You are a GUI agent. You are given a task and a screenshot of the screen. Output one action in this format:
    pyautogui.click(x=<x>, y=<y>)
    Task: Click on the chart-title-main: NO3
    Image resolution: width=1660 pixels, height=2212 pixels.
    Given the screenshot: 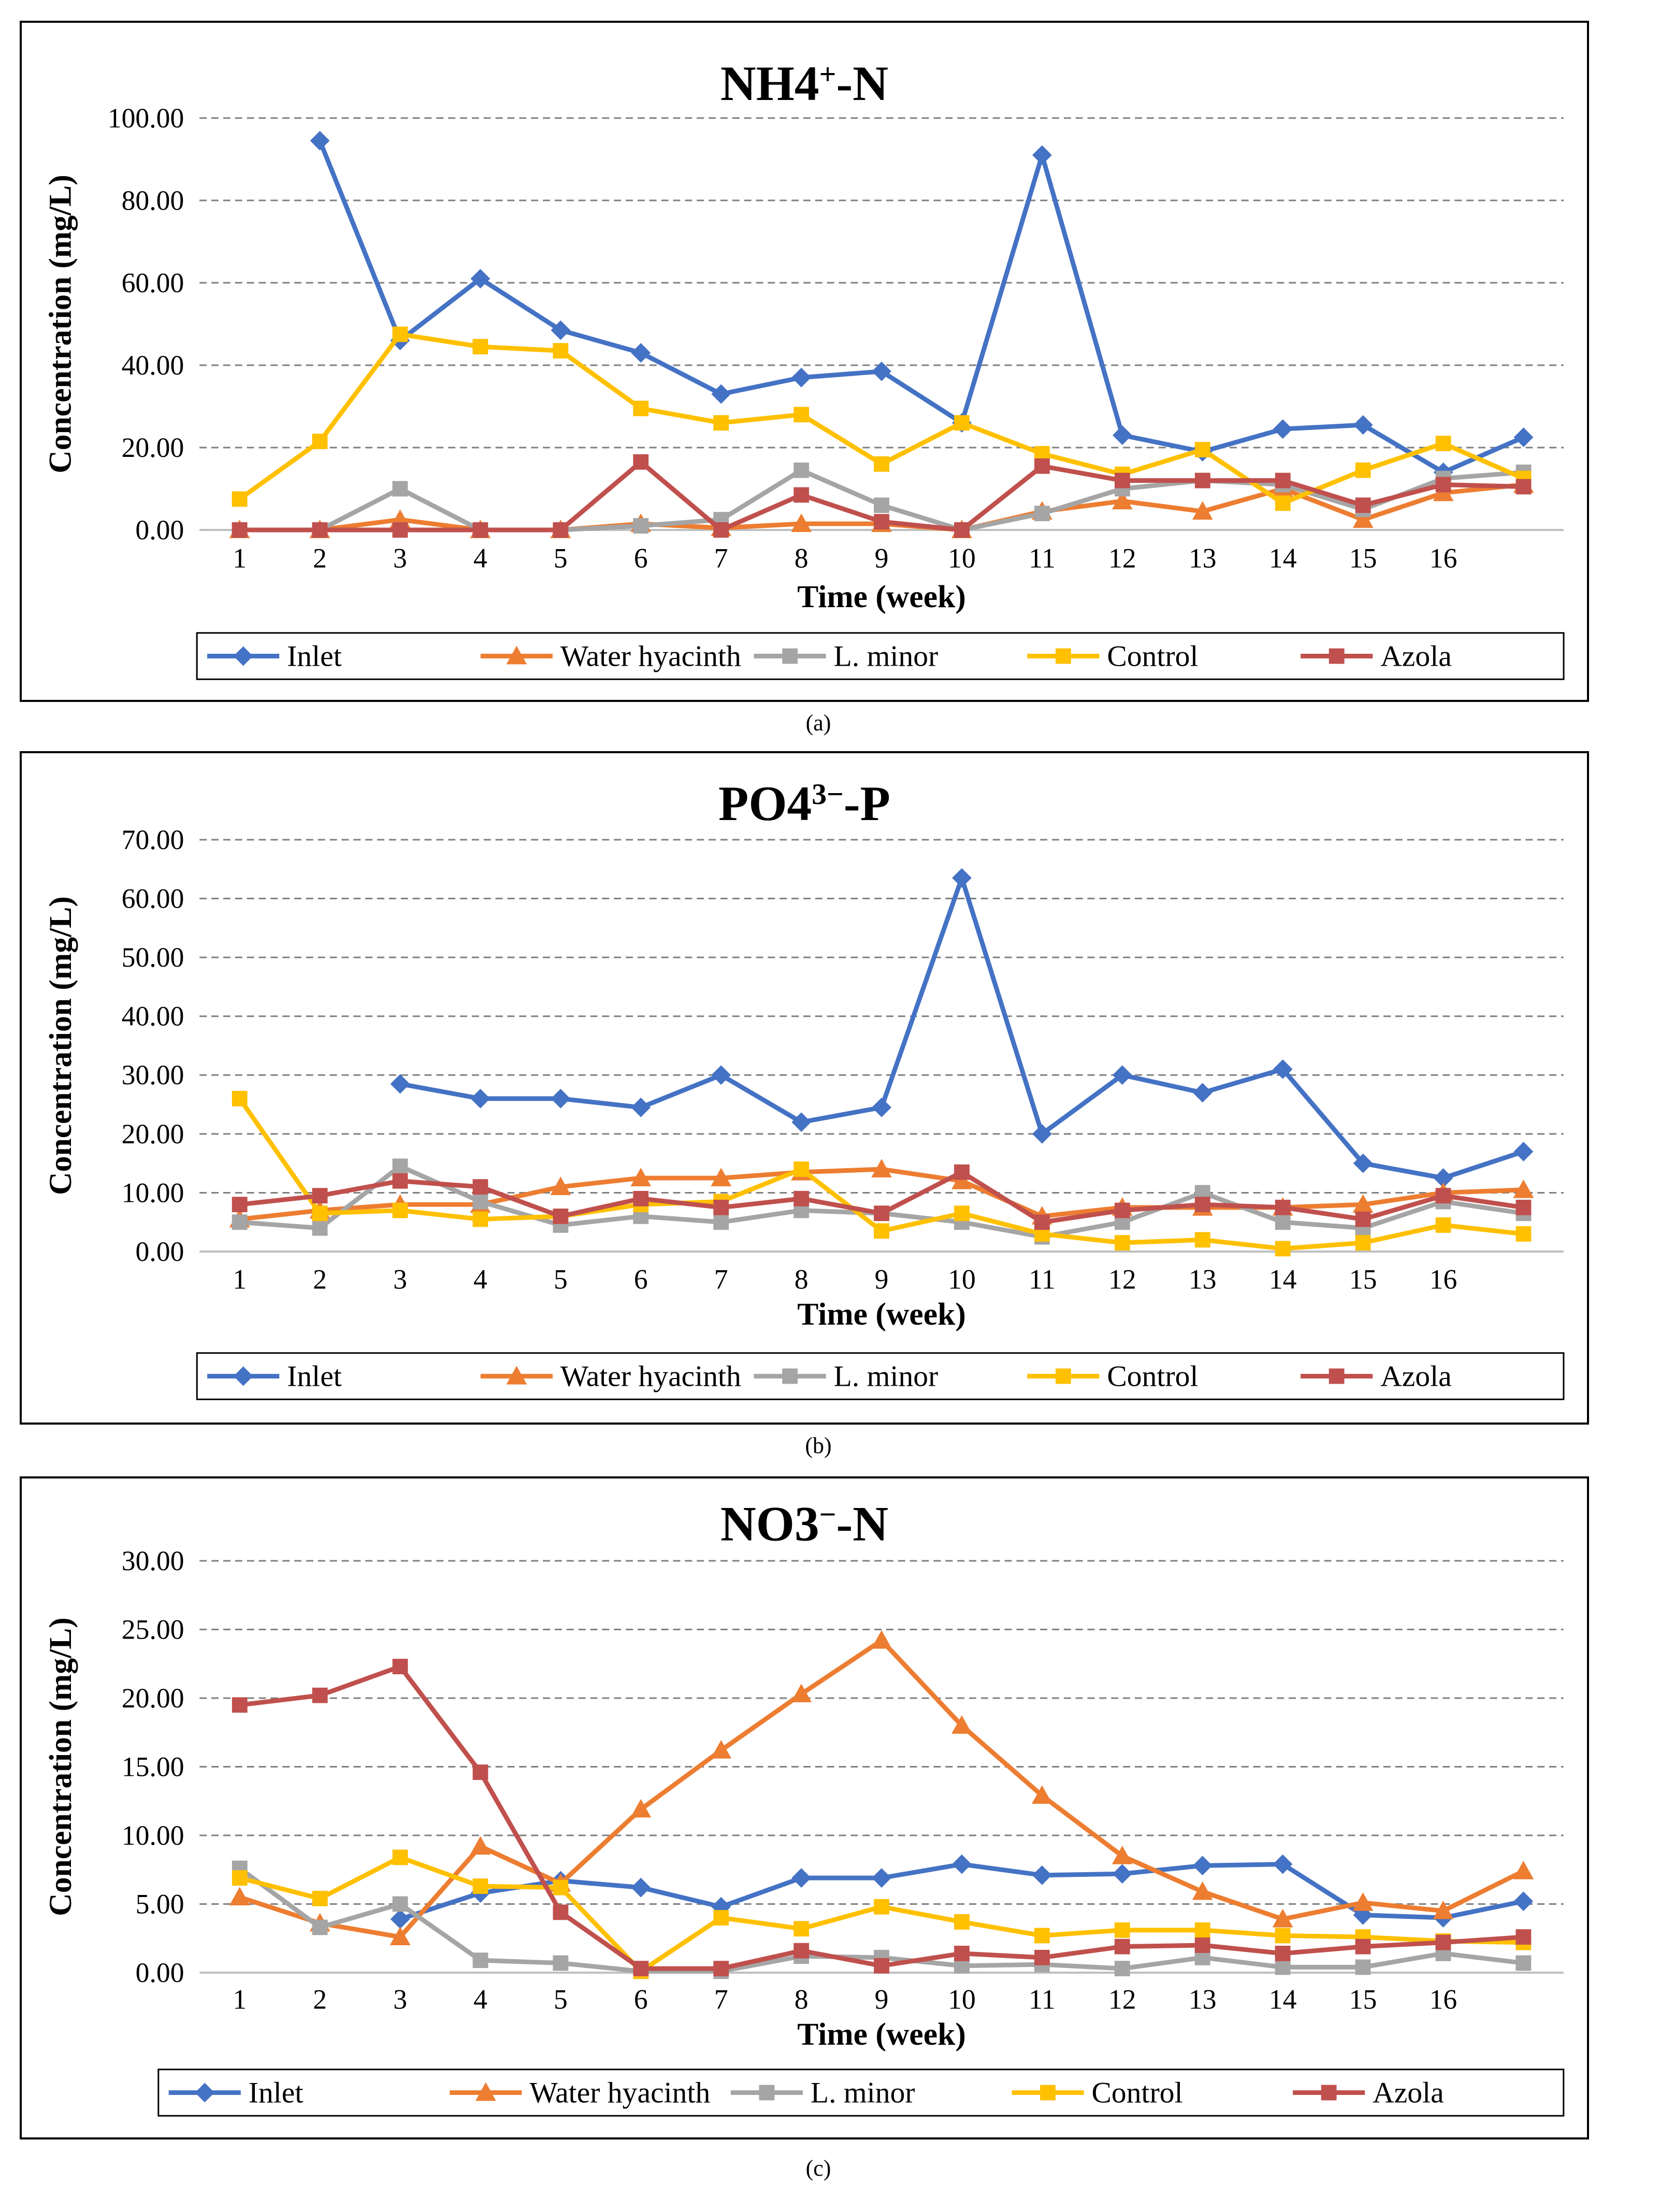 What is the action you would take?
    pyautogui.click(x=770, y=1523)
    